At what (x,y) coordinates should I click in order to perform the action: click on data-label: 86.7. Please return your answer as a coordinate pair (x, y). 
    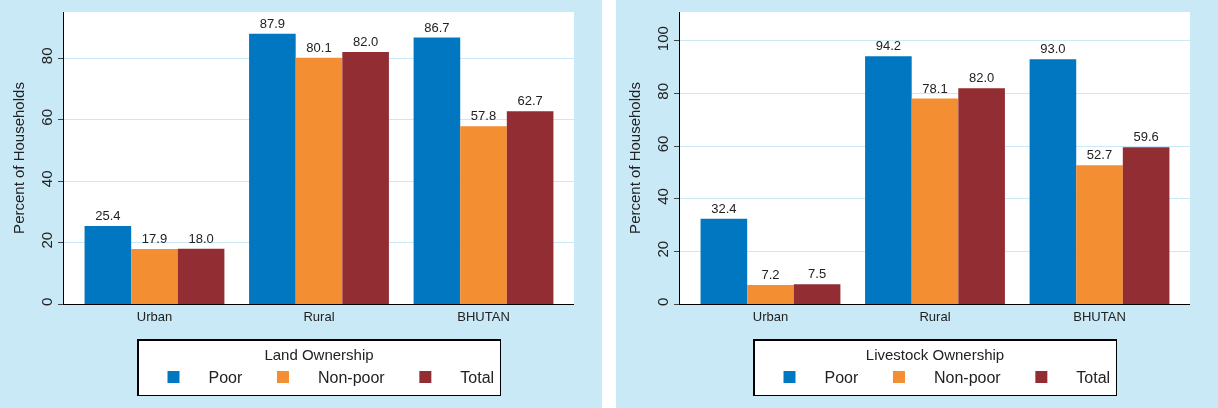
    Looking at the image, I should click on (437, 27).